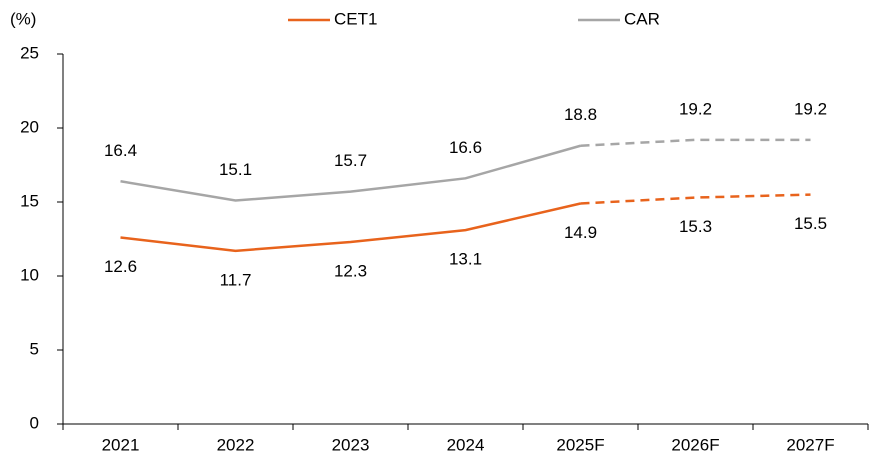 This screenshot has height=459, width=895. Describe the element at coordinates (29, 200) in the screenshot. I see `y-tick-label: 15` at that location.